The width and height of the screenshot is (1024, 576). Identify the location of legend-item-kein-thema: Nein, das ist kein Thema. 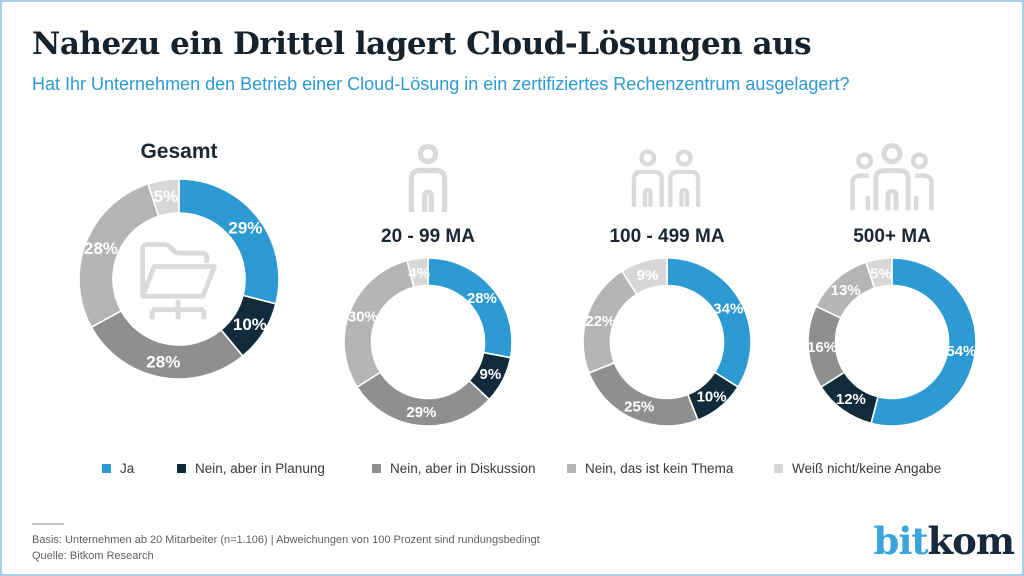
(650, 468).